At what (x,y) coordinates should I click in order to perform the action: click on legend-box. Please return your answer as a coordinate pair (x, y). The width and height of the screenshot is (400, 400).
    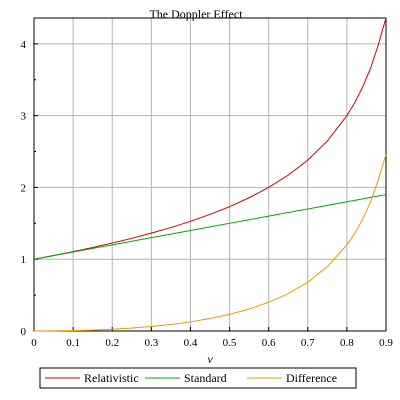
    Looking at the image, I should click on (198, 378).